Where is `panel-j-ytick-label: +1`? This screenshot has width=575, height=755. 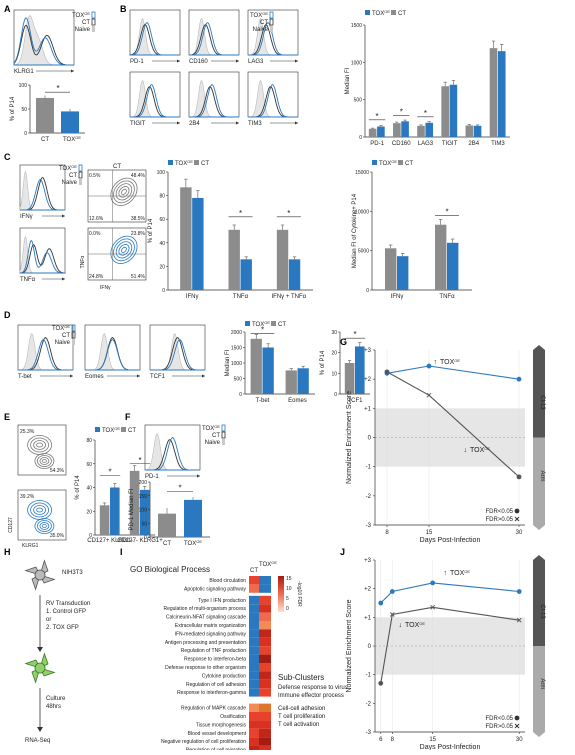
panel-j-ytick-label: +1 is located at coordinates (368, 618).